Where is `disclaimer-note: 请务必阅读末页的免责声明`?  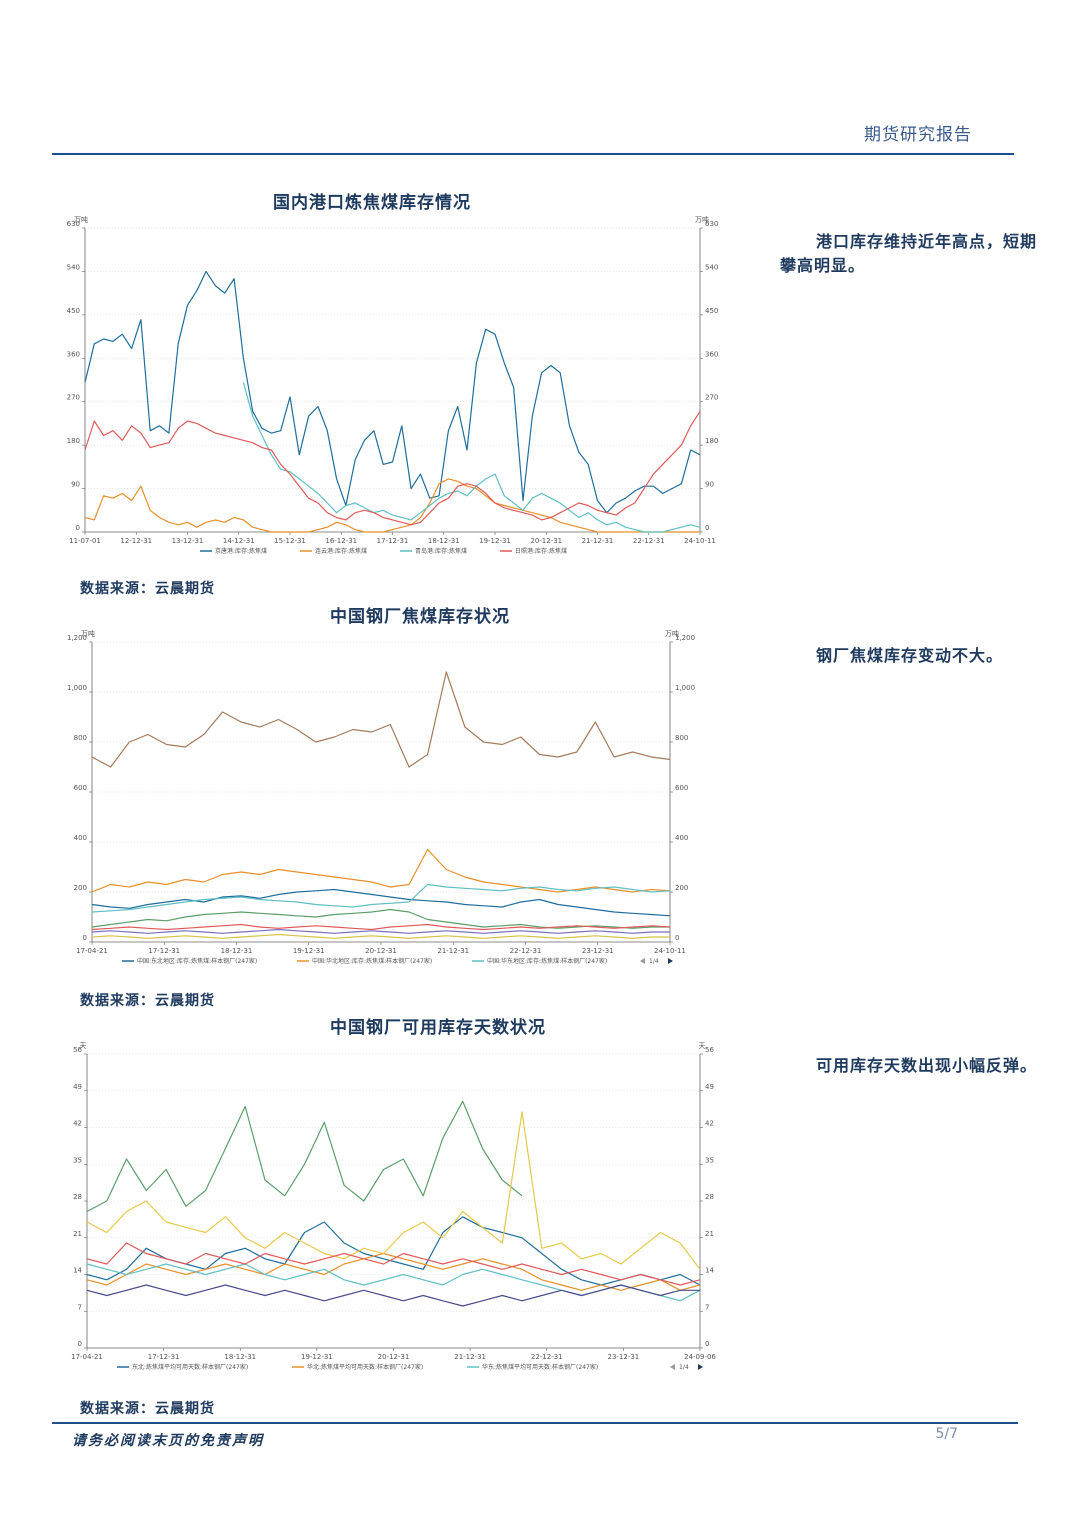 disclaimer-note: 请务必阅读末页的免责声明 is located at coordinates (168, 1441).